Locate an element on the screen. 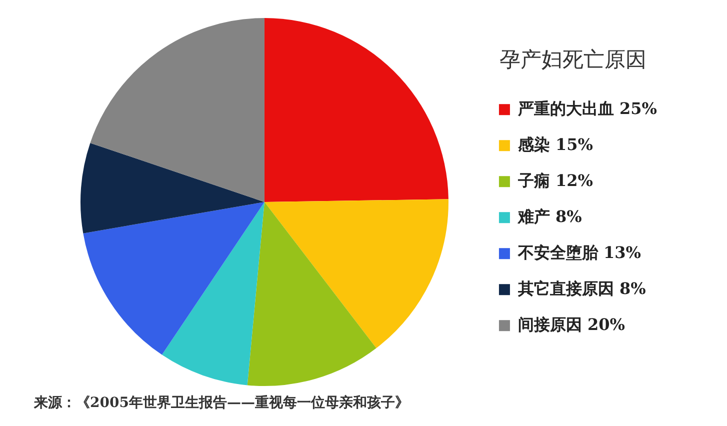 The height and width of the screenshot is (426, 727). legend-label: 间接原因 20% is located at coordinates (572, 324).